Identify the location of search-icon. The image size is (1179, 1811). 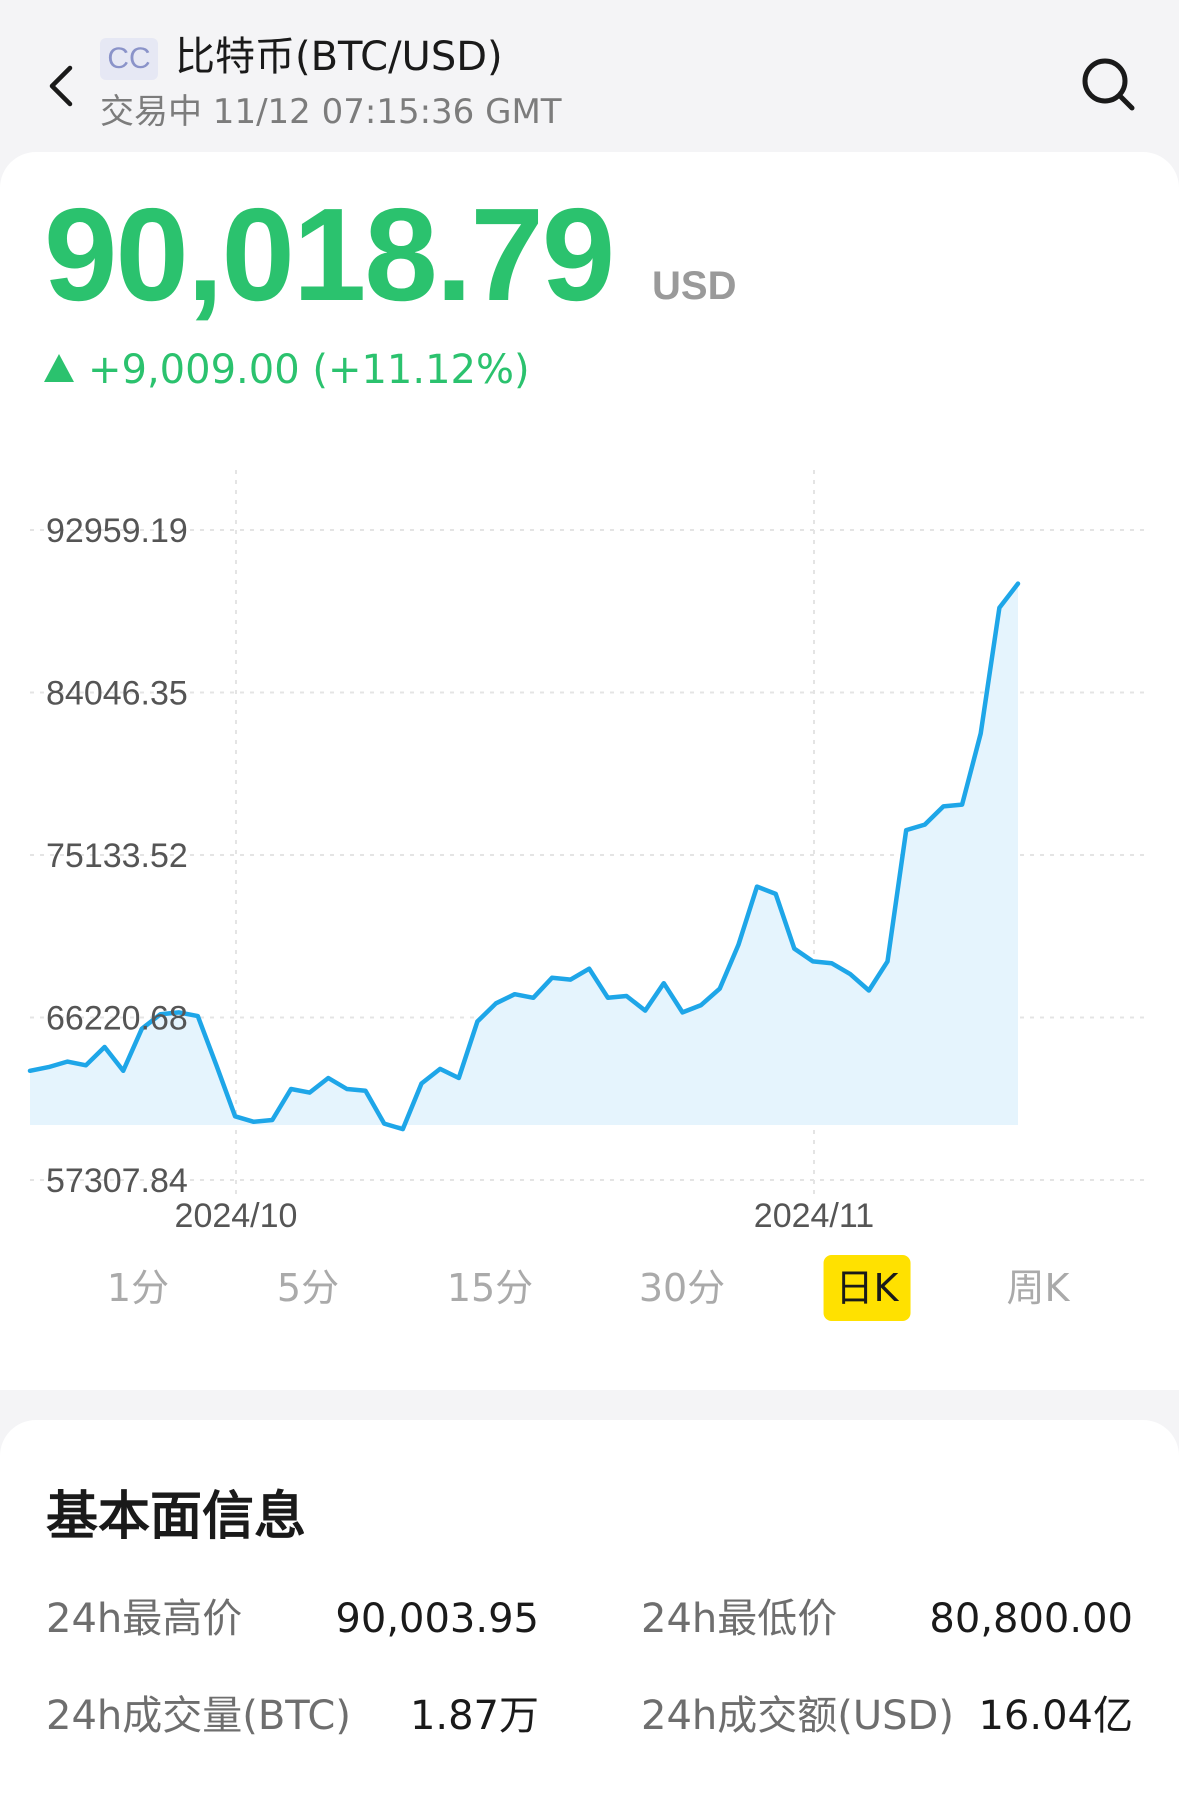
(1108, 84).